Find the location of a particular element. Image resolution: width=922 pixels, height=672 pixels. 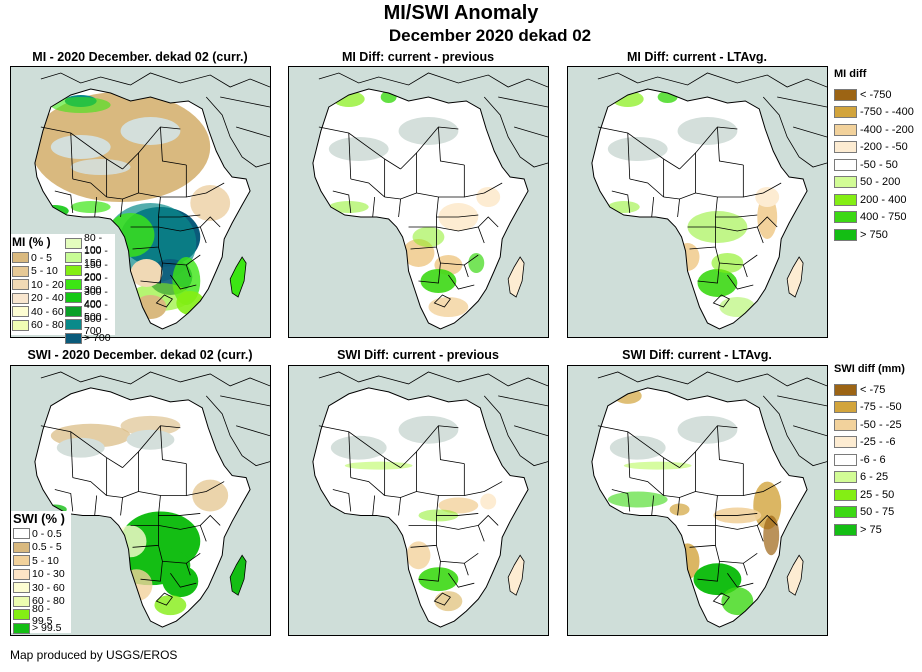

legend-item: -50 - -25 is located at coordinates (869, 425).